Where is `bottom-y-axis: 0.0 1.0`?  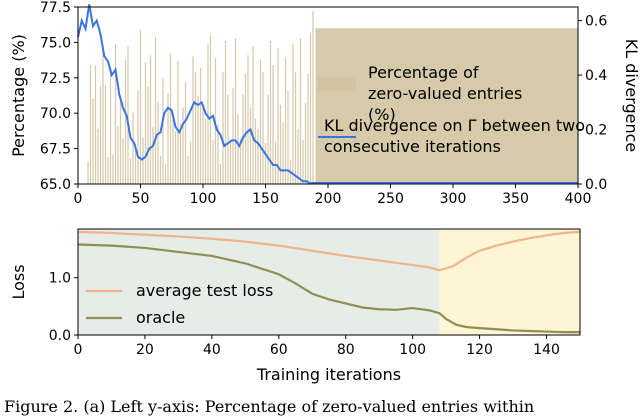
bottom-y-axis: 0.0 1.0 is located at coordinates (63, 307).